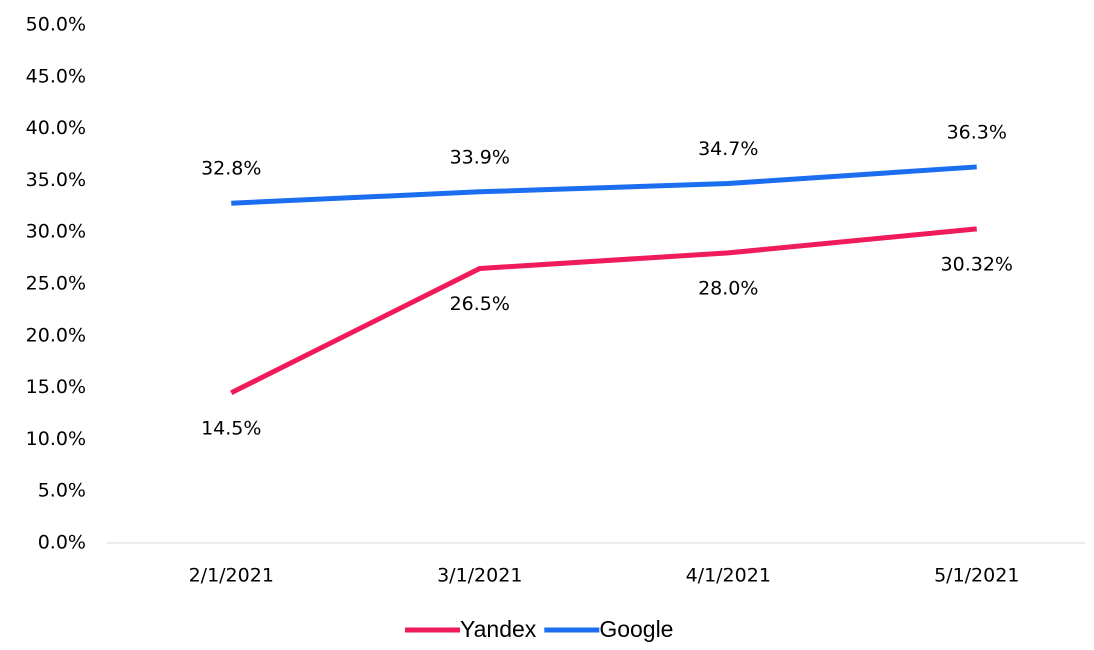 This screenshot has height=650, width=1094. What do you see at coordinates (56, 76) in the screenshot?
I see `y-tick-label: 45.0%` at bounding box center [56, 76].